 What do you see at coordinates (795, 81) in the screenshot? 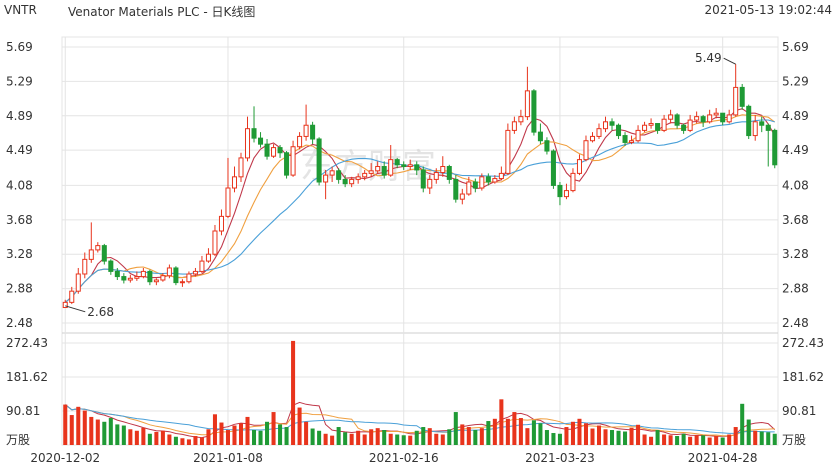
I see `y-tick-right: 5.29` at bounding box center [795, 81].